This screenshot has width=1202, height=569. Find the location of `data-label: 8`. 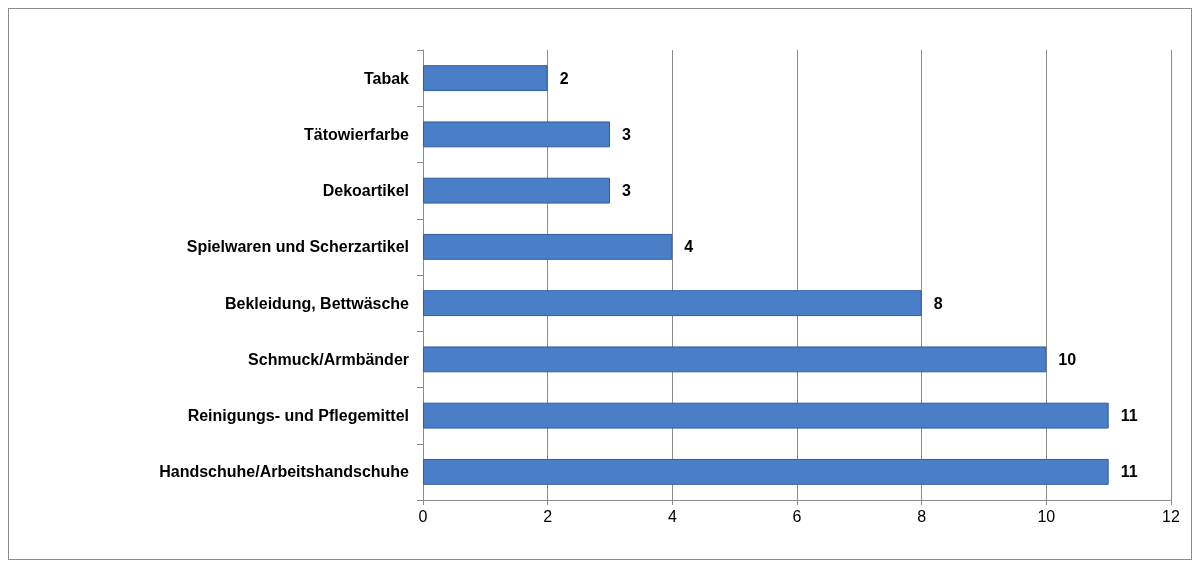

data-label: 8 is located at coordinates (938, 303).